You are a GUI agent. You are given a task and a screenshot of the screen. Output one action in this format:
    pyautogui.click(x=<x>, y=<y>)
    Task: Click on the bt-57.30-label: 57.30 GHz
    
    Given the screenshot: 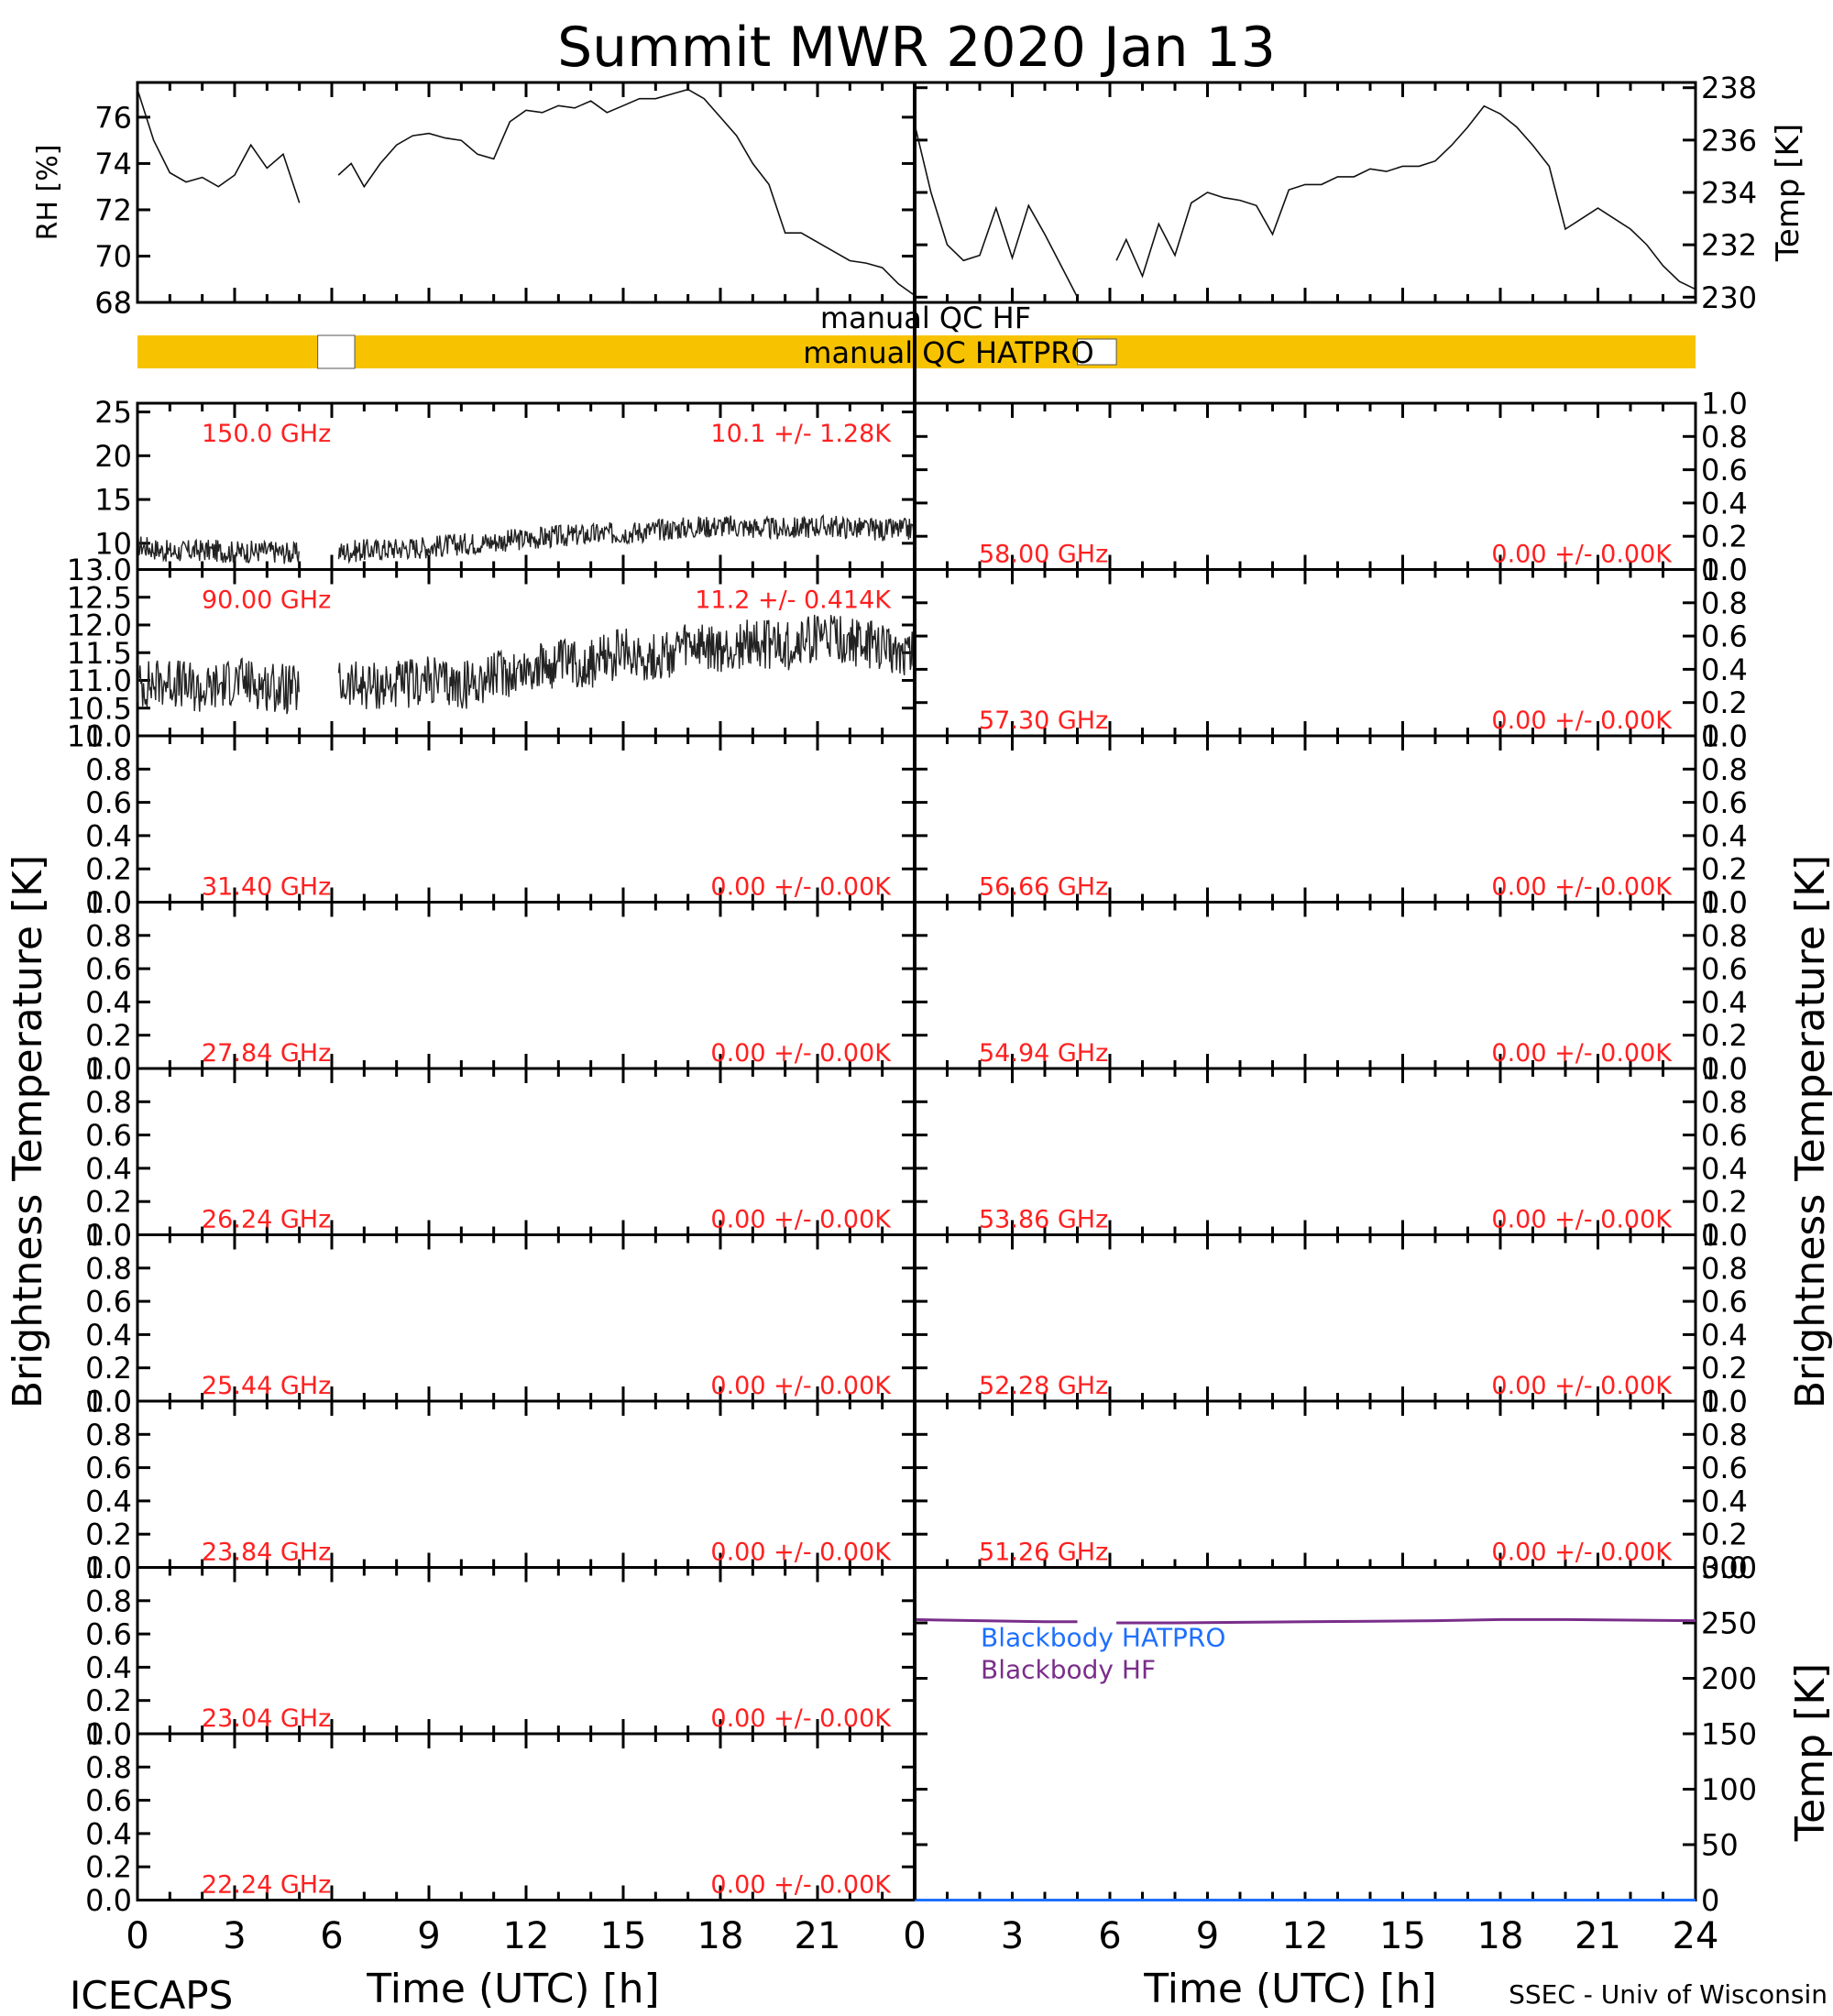 What is the action you would take?
    pyautogui.click(x=1043, y=721)
    